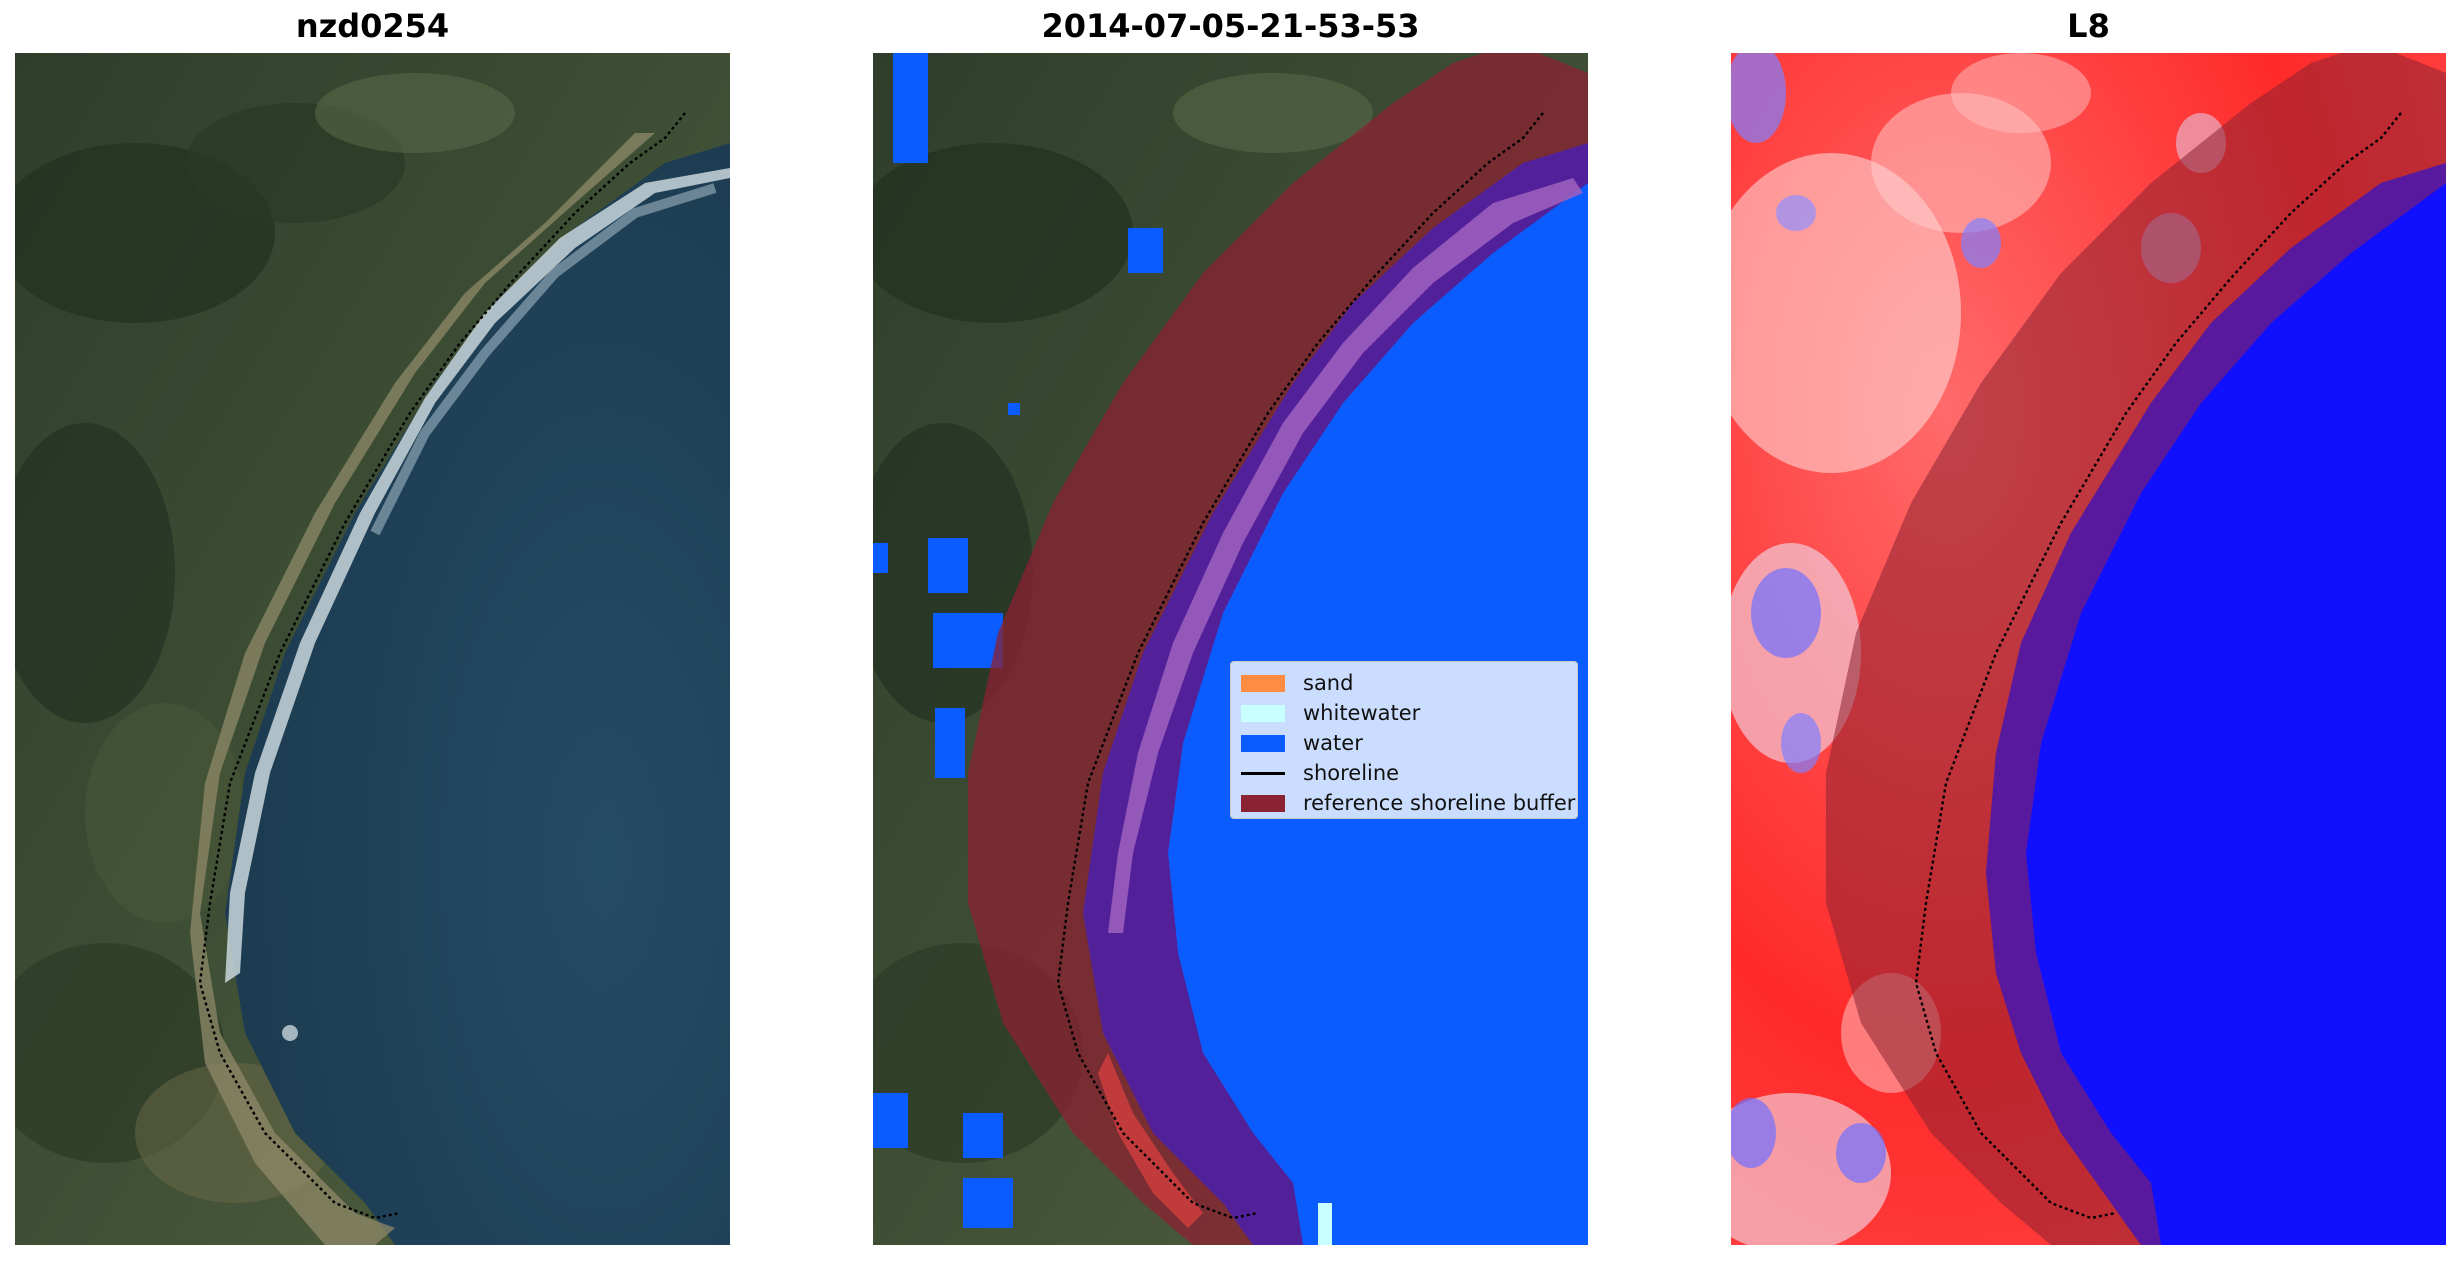  I want to click on legend-label-sand: sand, so click(1328, 683).